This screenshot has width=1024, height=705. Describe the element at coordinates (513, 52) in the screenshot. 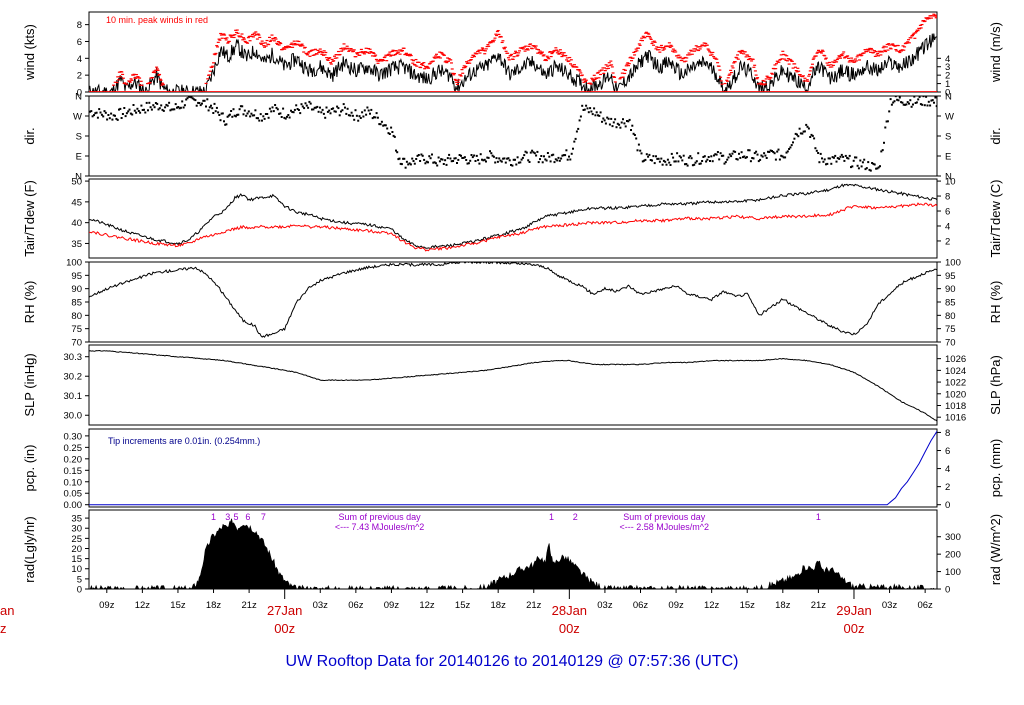

I see `series-group-wind` at that location.